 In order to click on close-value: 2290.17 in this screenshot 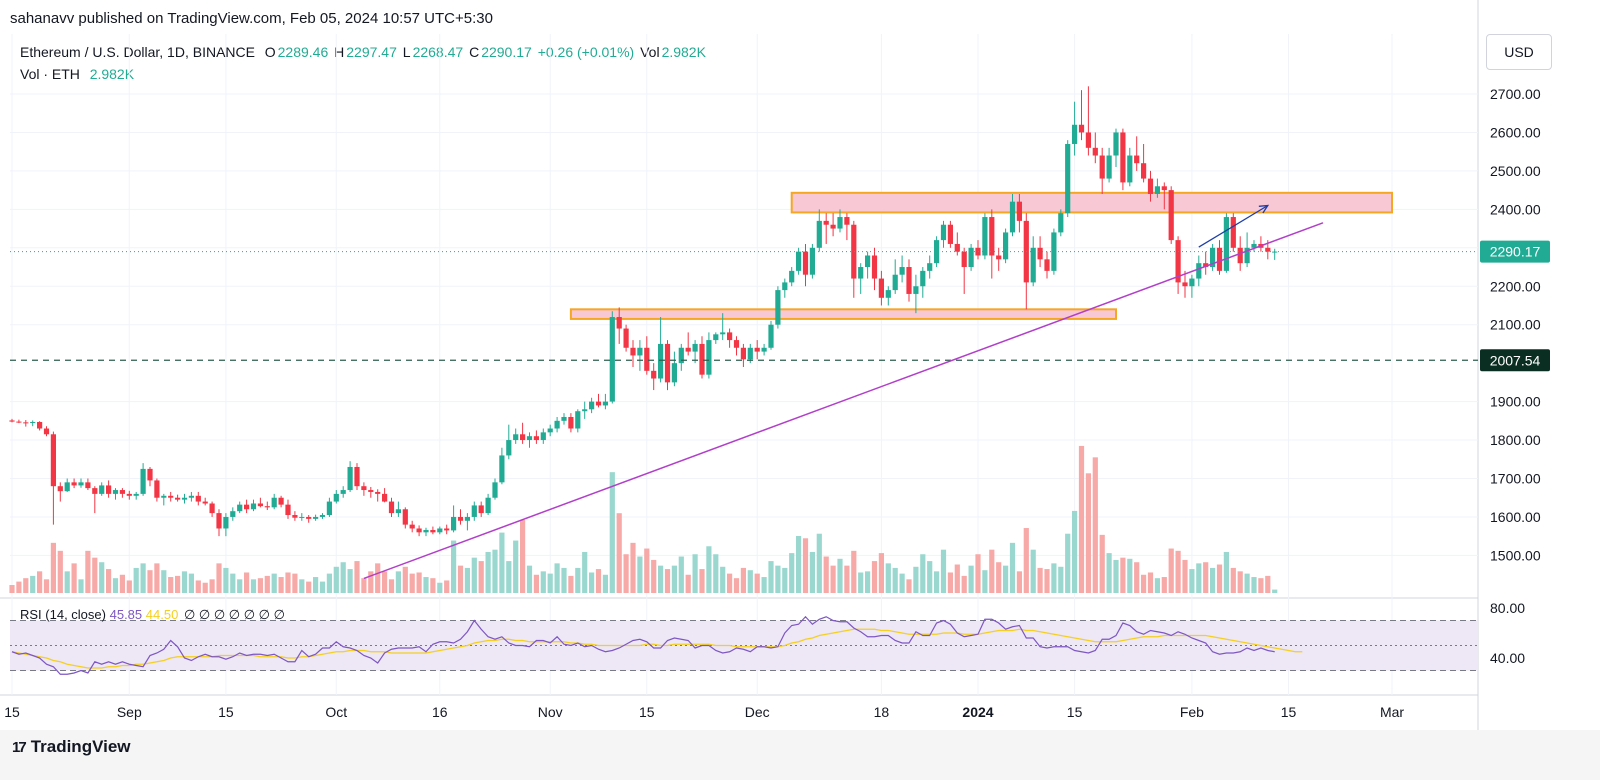, I will do `click(506, 52)`.